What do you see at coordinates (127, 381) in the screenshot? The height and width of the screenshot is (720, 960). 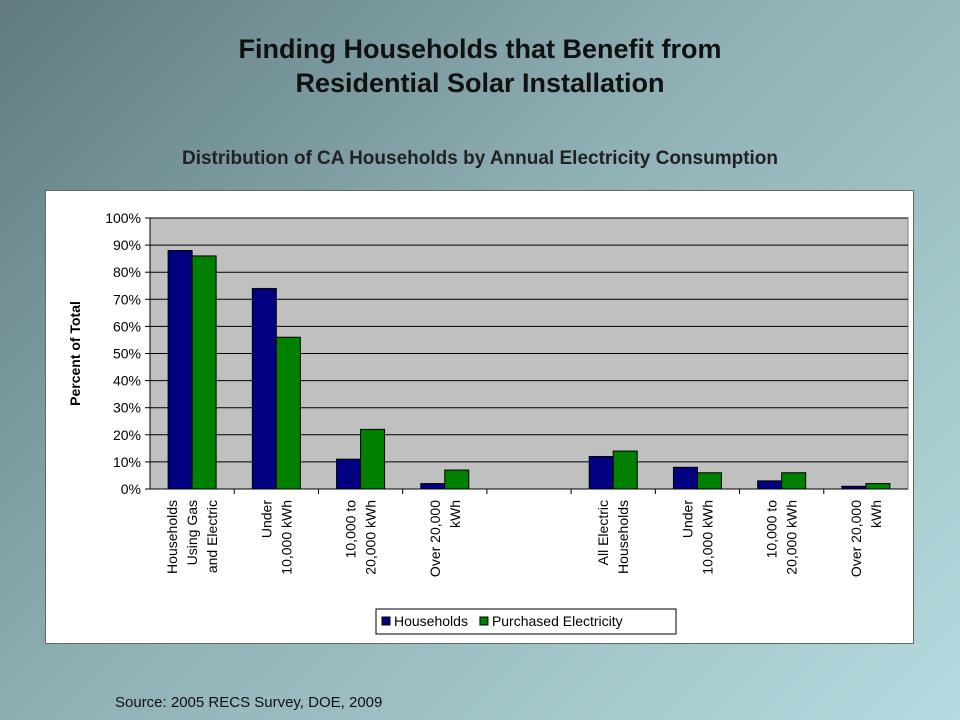 I see `y-tick-label: 40%` at bounding box center [127, 381].